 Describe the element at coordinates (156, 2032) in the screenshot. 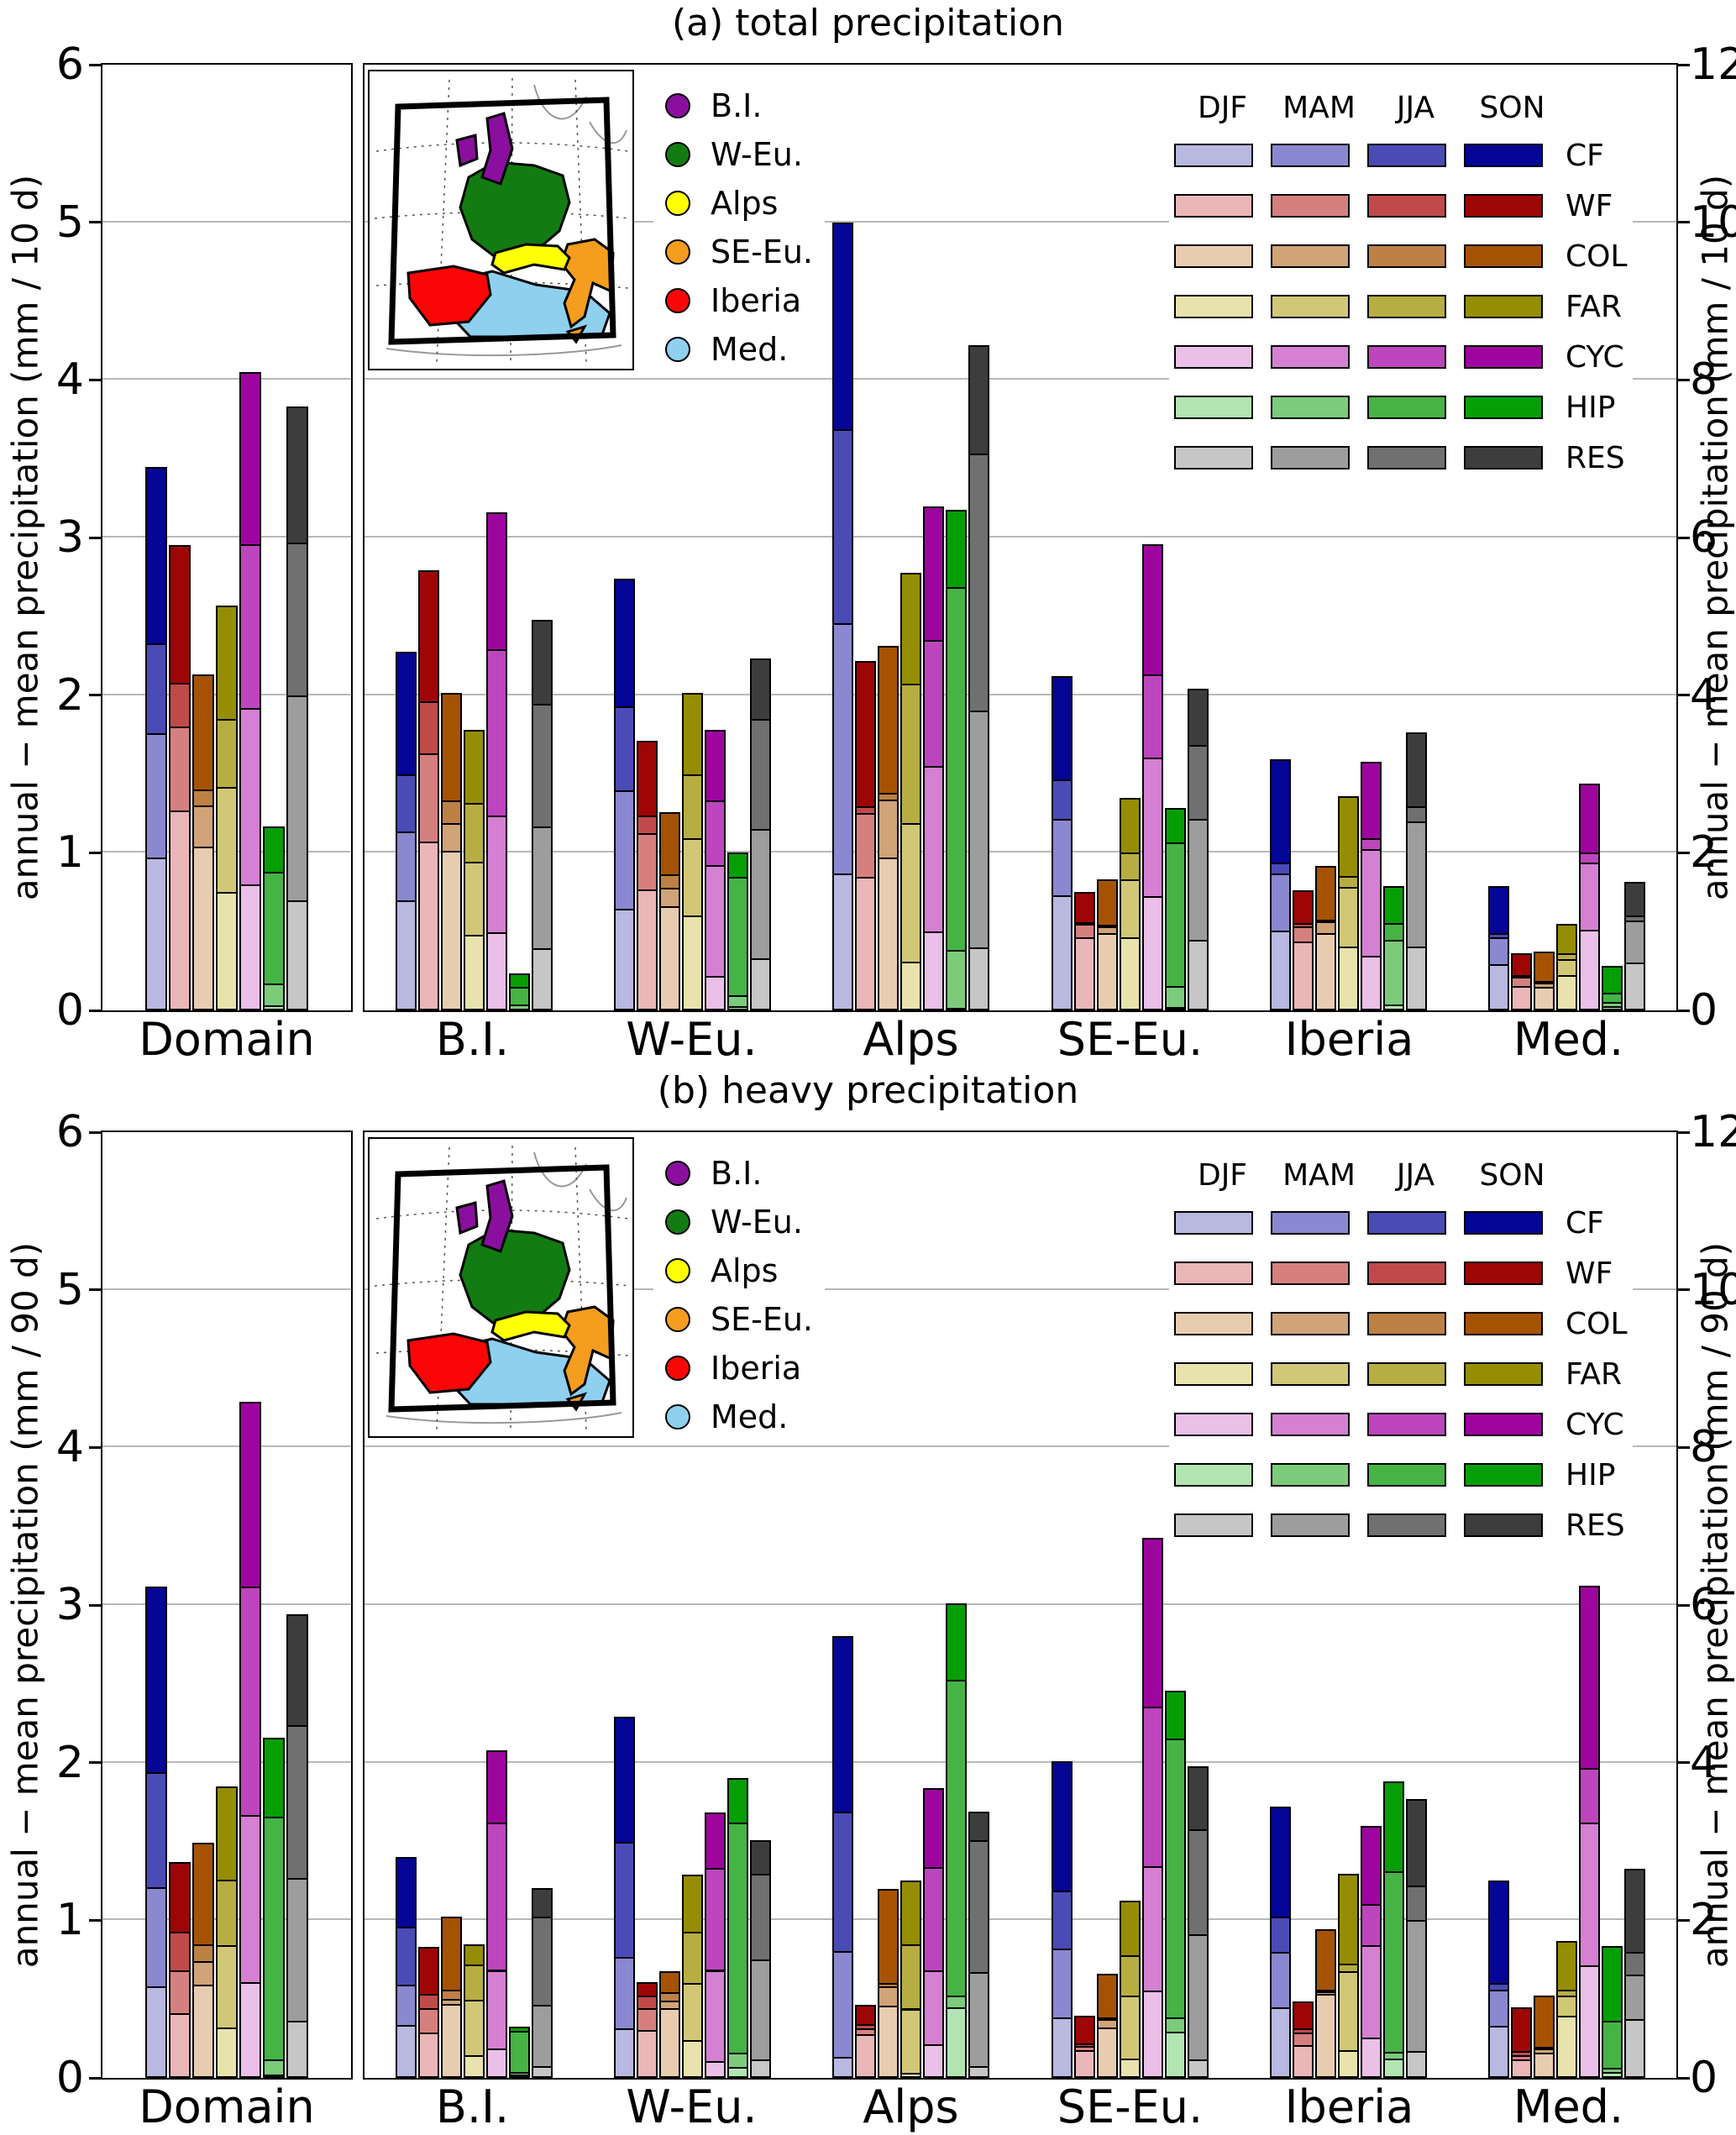

I see `bar-Domain-CF-DJF` at that location.